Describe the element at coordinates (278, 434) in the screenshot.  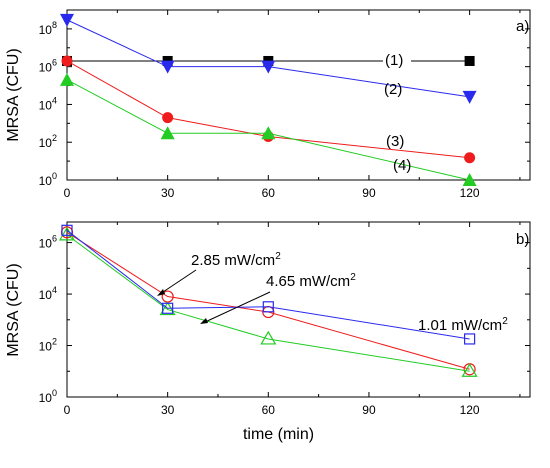
I see `x-axis-title-b: time (min)` at that location.